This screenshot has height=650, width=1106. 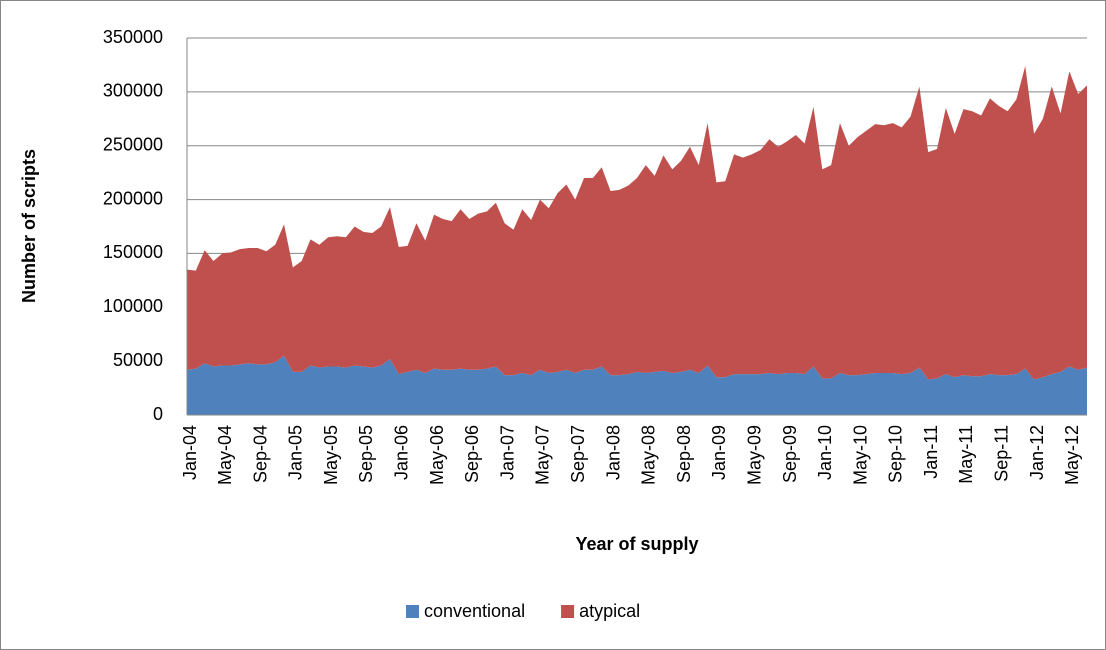 What do you see at coordinates (896, 454) in the screenshot?
I see `x-tick-label: Sep-10` at bounding box center [896, 454].